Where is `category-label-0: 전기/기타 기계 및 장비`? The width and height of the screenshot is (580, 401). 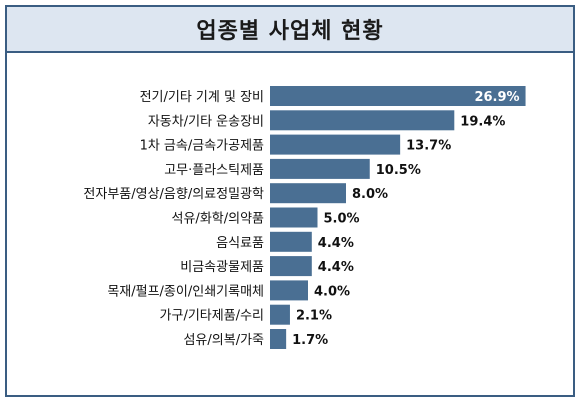 category-label-0: 전기/기타 기계 및 장비 is located at coordinates (202, 97).